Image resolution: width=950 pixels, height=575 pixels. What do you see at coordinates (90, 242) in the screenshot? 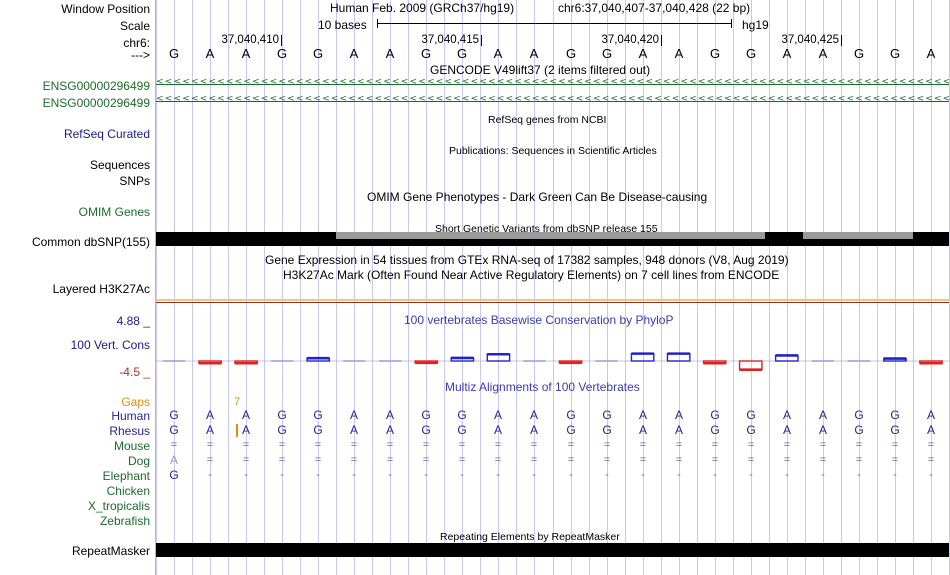
I see `label-common-dbsnp: Common dbSNP(155)` at bounding box center [90, 242].